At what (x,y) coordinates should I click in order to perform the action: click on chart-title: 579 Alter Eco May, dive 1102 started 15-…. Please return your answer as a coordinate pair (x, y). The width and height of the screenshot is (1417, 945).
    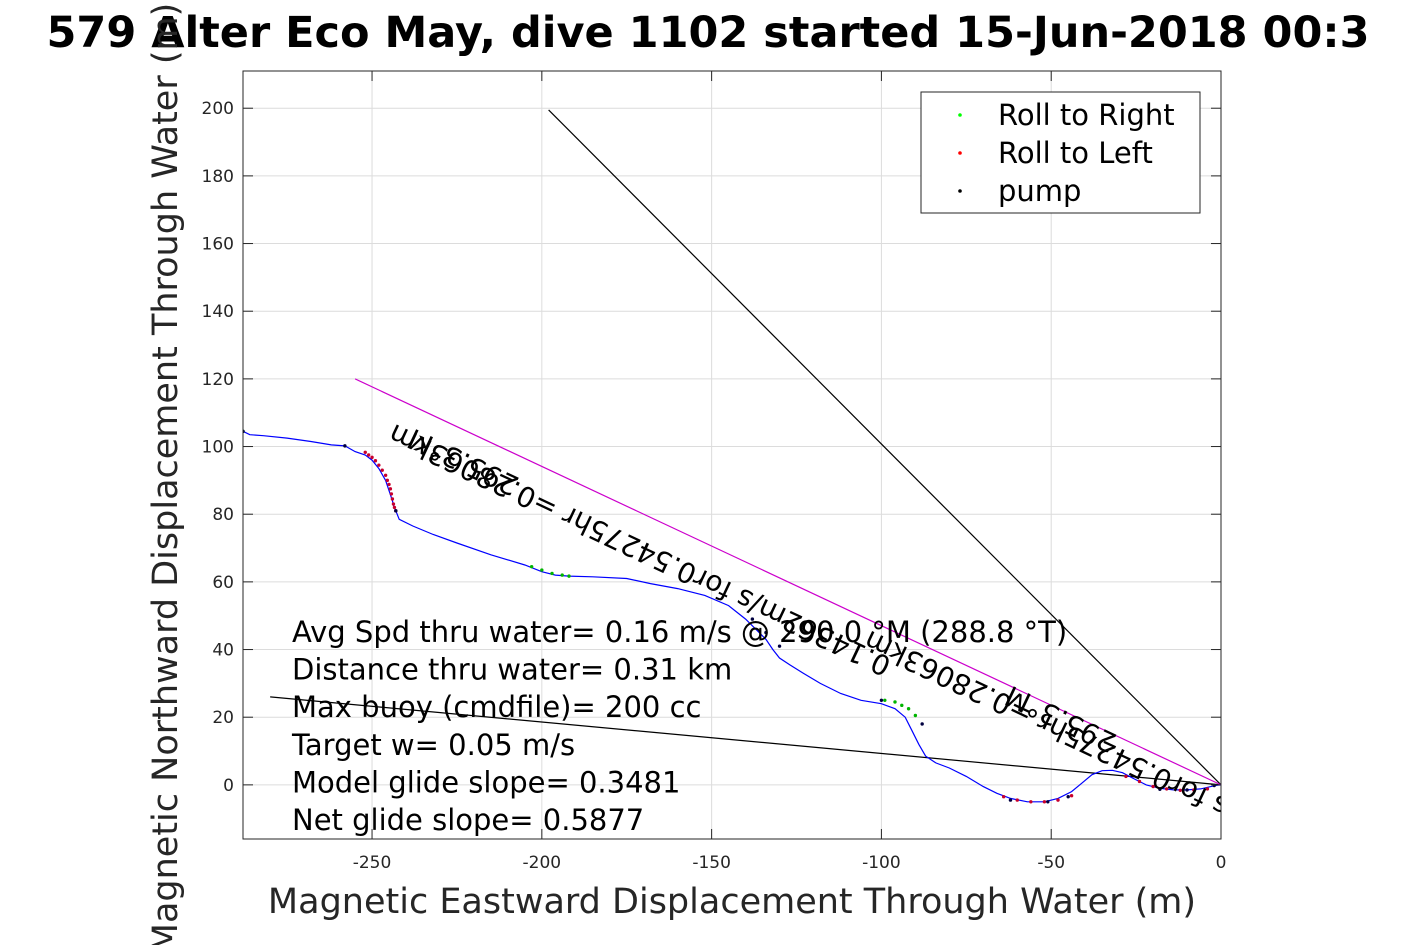
    Looking at the image, I should click on (707, 33).